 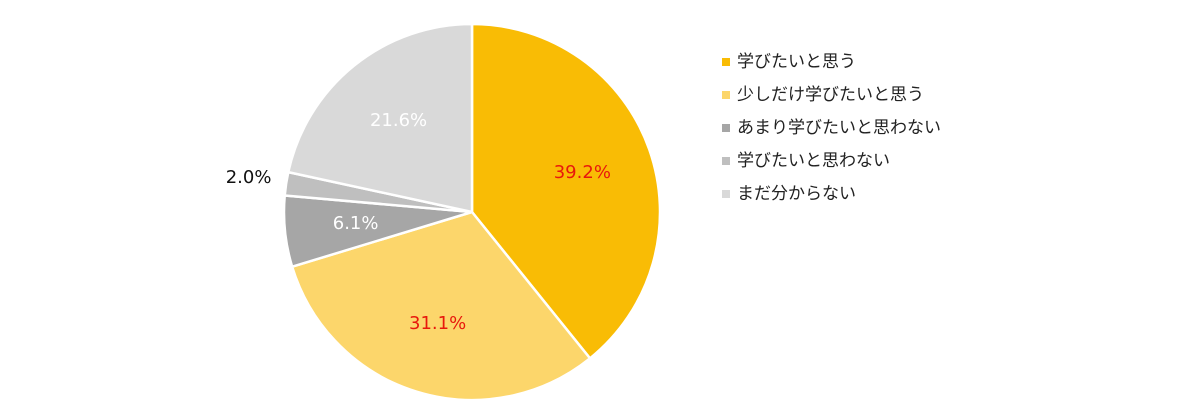 I want to click on legend-label: 少しだけ学びたいと思う, so click(x=830, y=95).